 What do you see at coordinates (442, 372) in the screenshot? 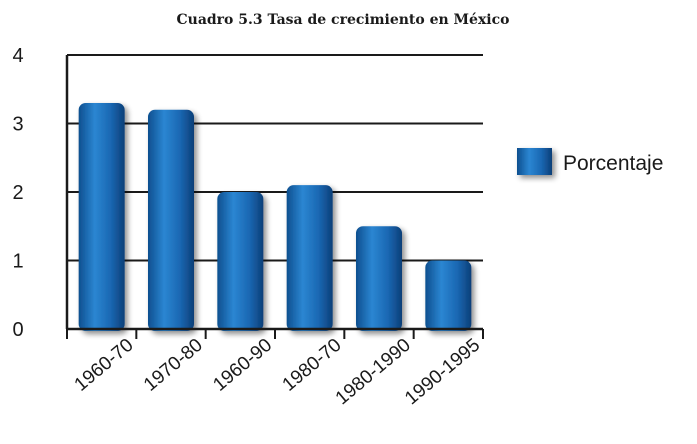
I see `x-tick-label: 1990-1995` at bounding box center [442, 372].